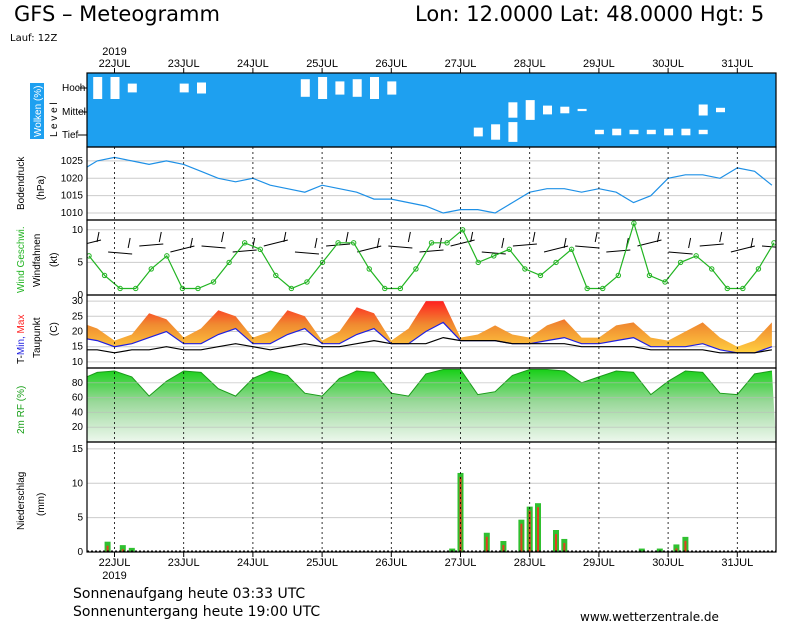 This screenshot has height=625, width=800. Describe the element at coordinates (431, 110) in the screenshot. I see `cloud-background` at that location.